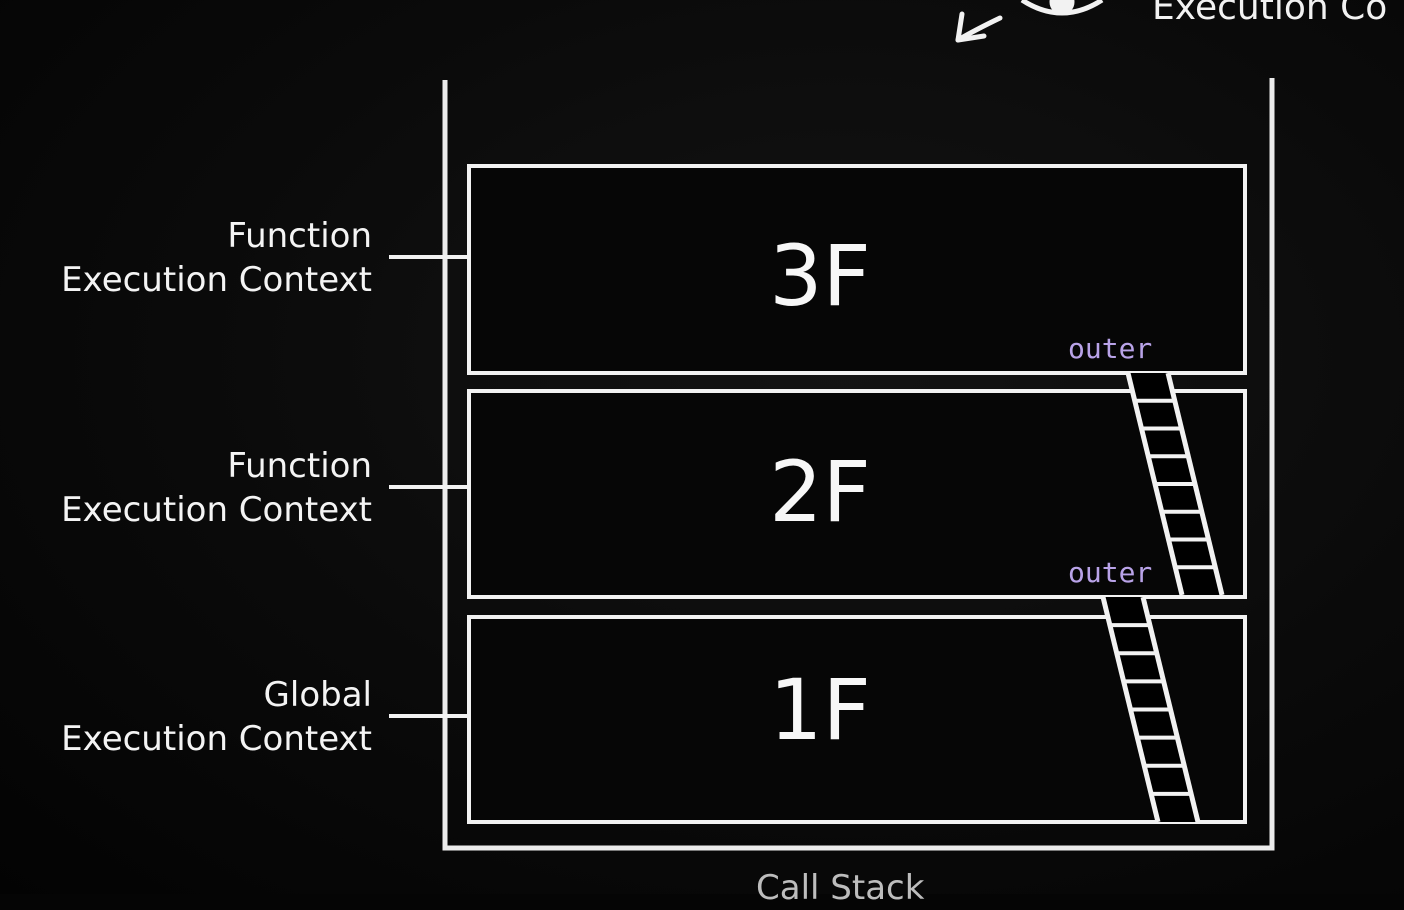 The width and height of the screenshot is (1404, 910). I want to click on frame-box-2f, so click(857, 494).